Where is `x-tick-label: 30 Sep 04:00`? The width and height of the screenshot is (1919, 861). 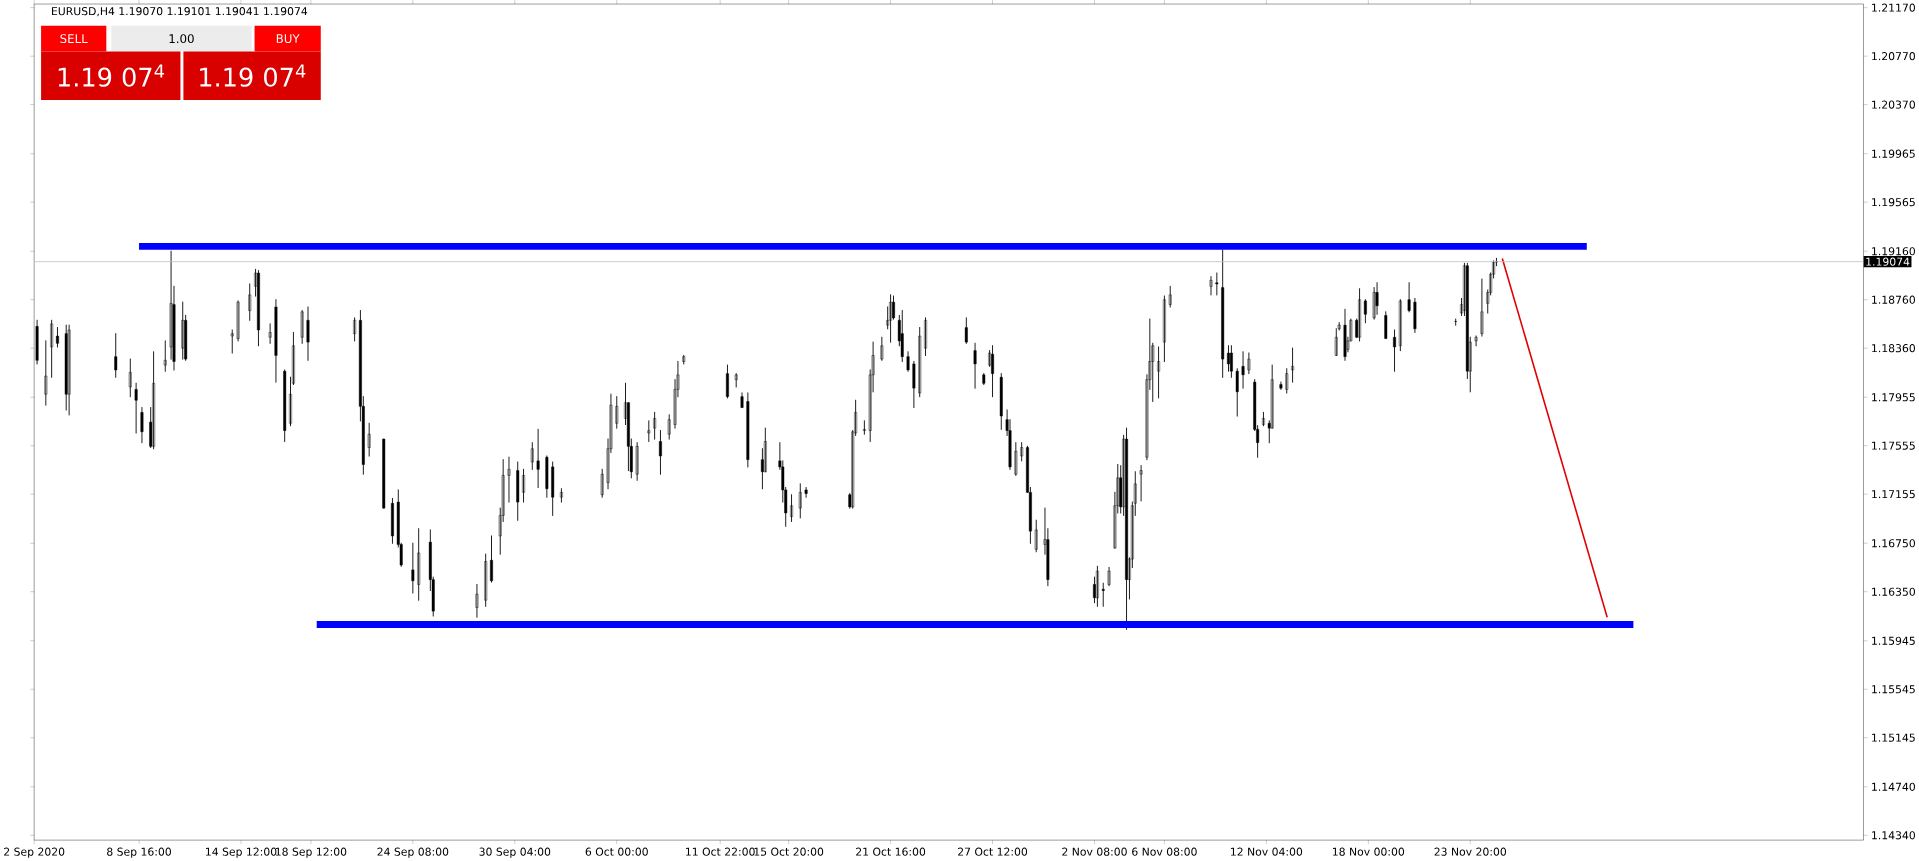
x-tick-label: 30 Sep 04:00 is located at coordinates (515, 852).